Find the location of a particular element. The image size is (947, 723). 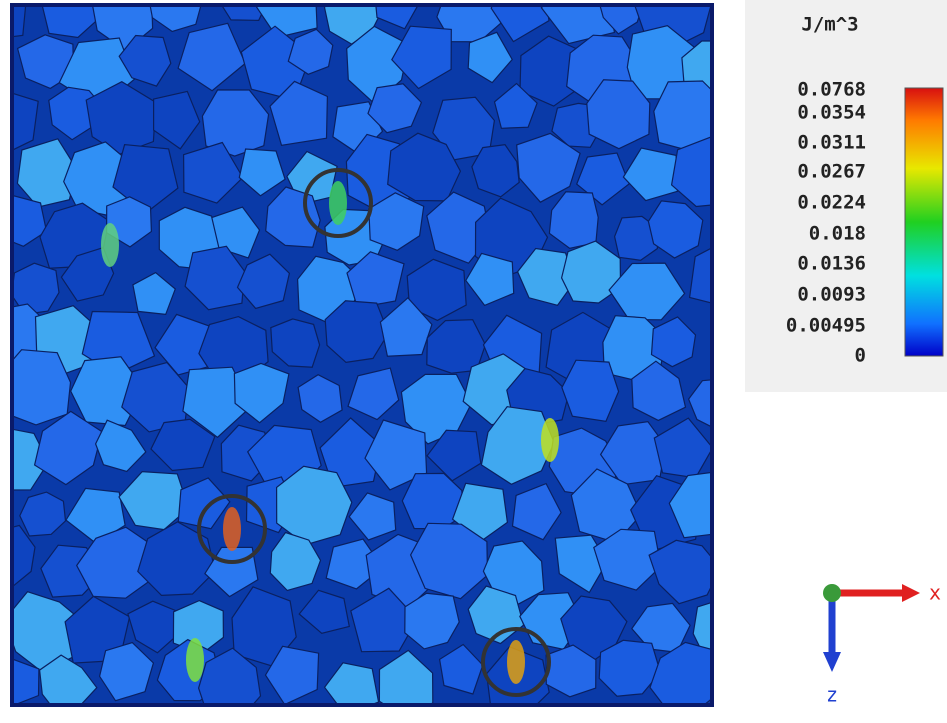

x-arrowhead is located at coordinates (911, 593).